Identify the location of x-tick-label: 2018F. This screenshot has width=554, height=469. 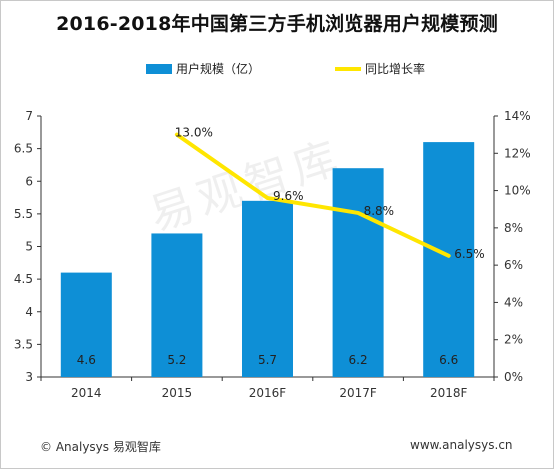
(449, 393).